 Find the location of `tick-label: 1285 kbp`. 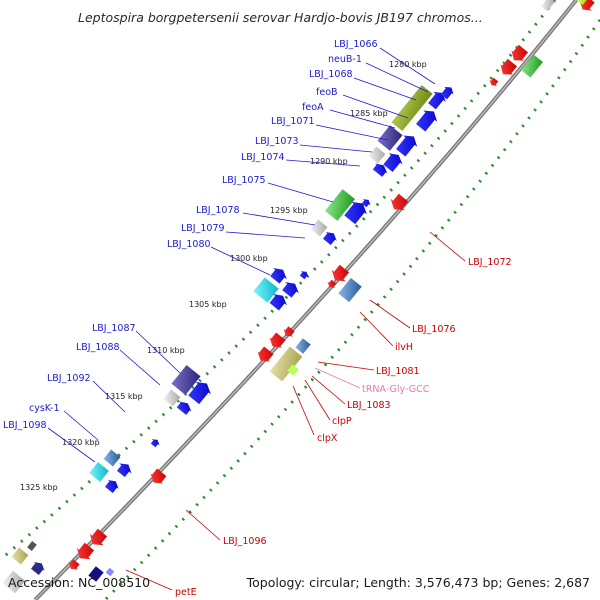

tick-label: 1285 kbp is located at coordinates (369, 113).